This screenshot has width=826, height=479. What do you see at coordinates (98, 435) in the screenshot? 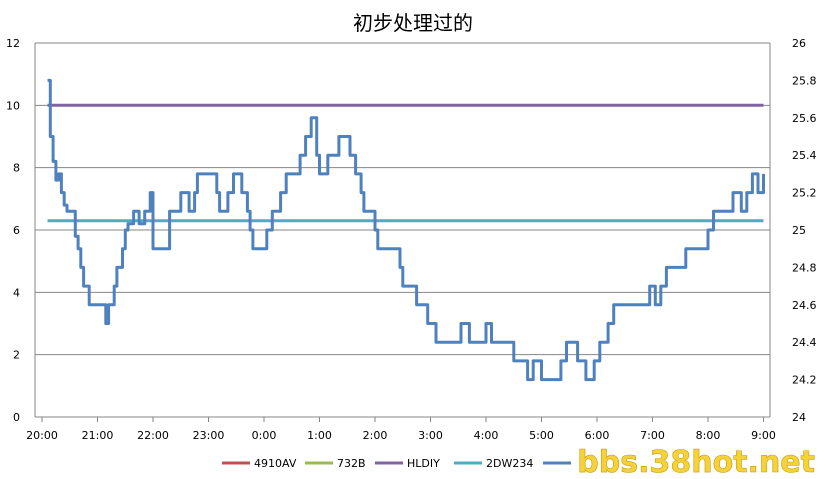
I see `x-tick-label: 21:00` at bounding box center [98, 435].